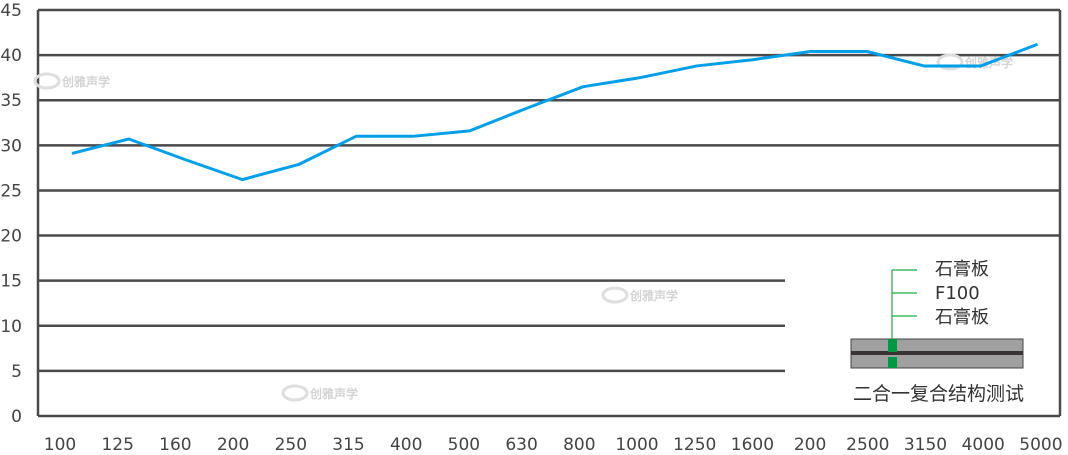  What do you see at coordinates (925, 445) in the screenshot?
I see `x-tick-label: 3150` at bounding box center [925, 445].